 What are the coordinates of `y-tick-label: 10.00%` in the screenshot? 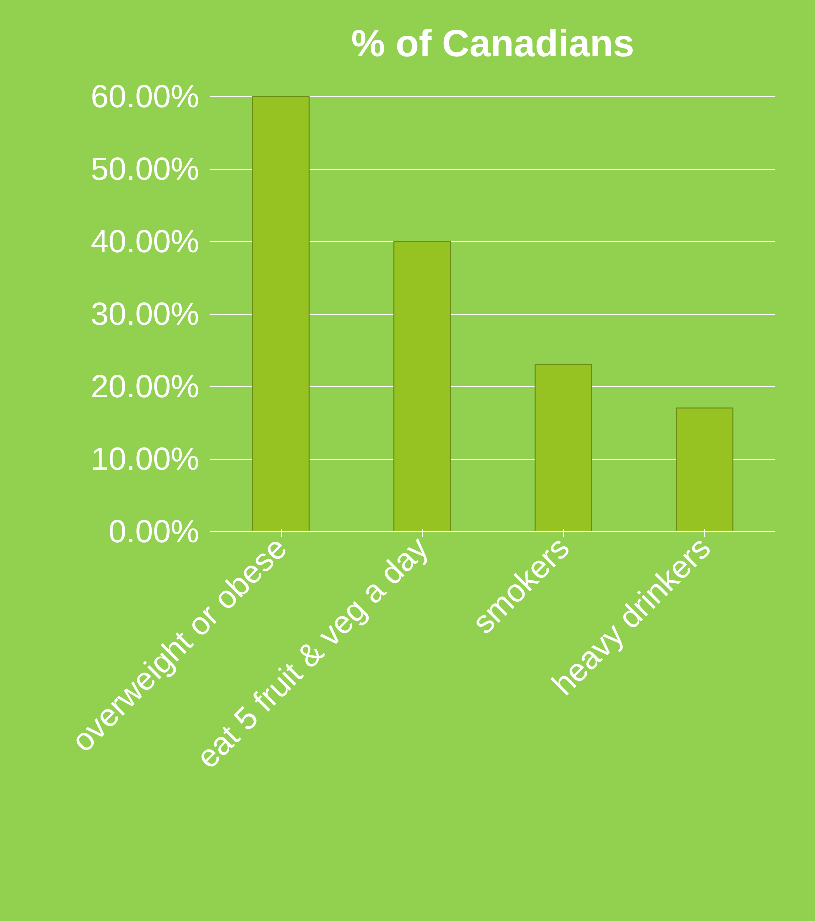 It's located at (145, 459).